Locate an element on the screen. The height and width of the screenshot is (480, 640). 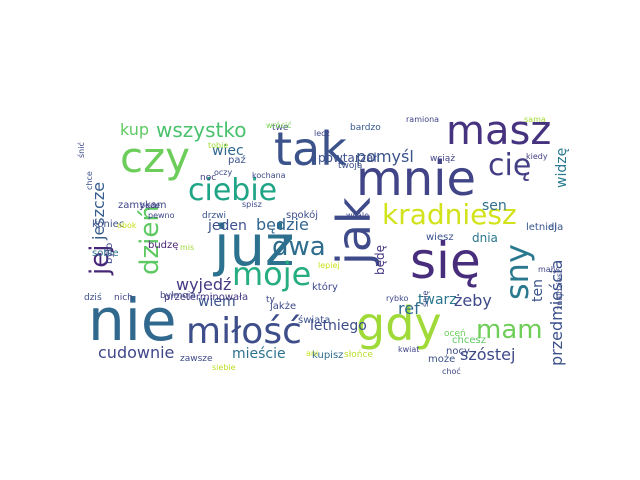
word-35: mieście is located at coordinates (259, 354).